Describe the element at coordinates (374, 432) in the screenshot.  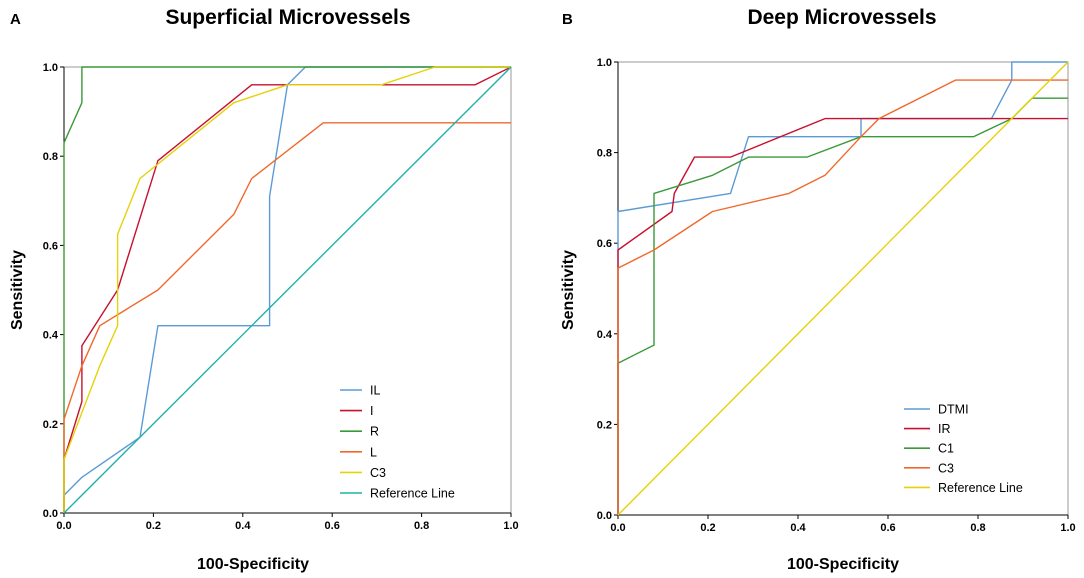
I see `legend-label: R` at that location.